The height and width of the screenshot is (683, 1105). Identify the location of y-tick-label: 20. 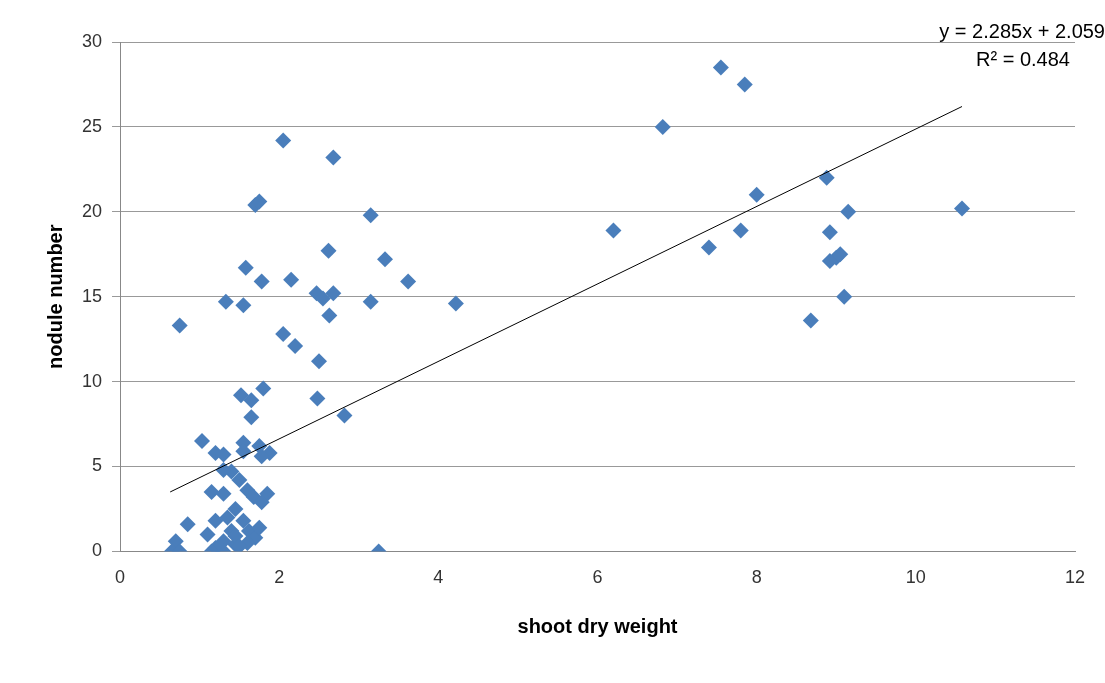
(92, 210).